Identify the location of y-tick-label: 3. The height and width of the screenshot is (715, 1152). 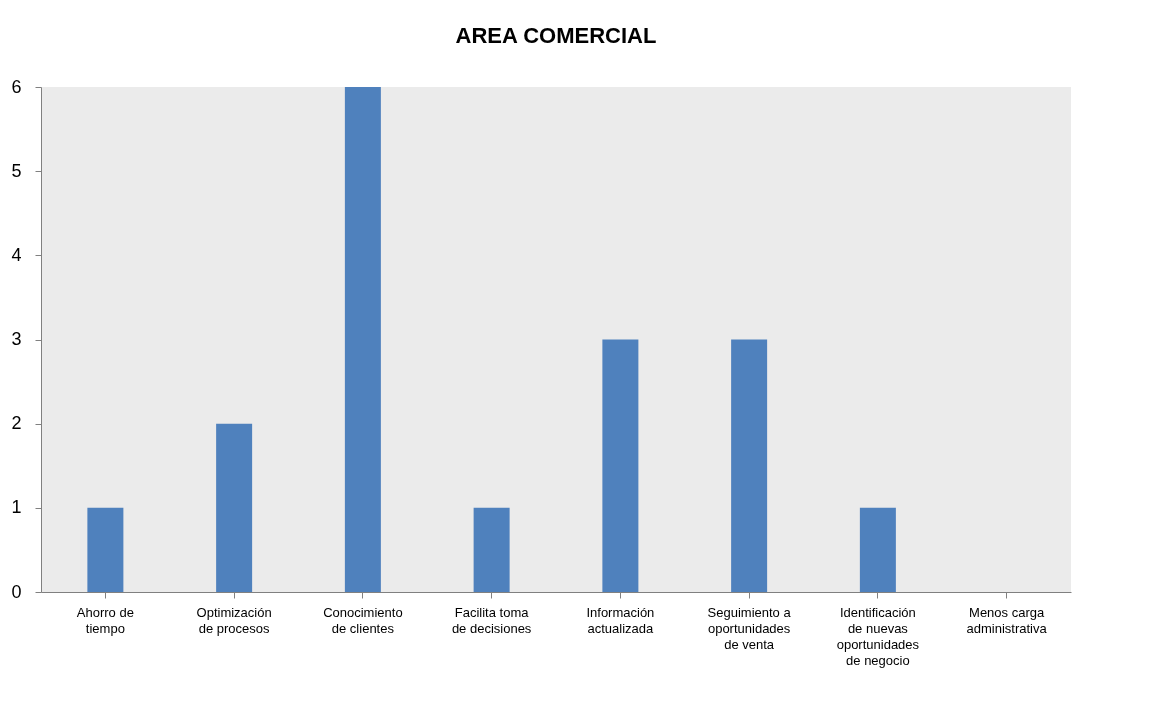
(16, 339).